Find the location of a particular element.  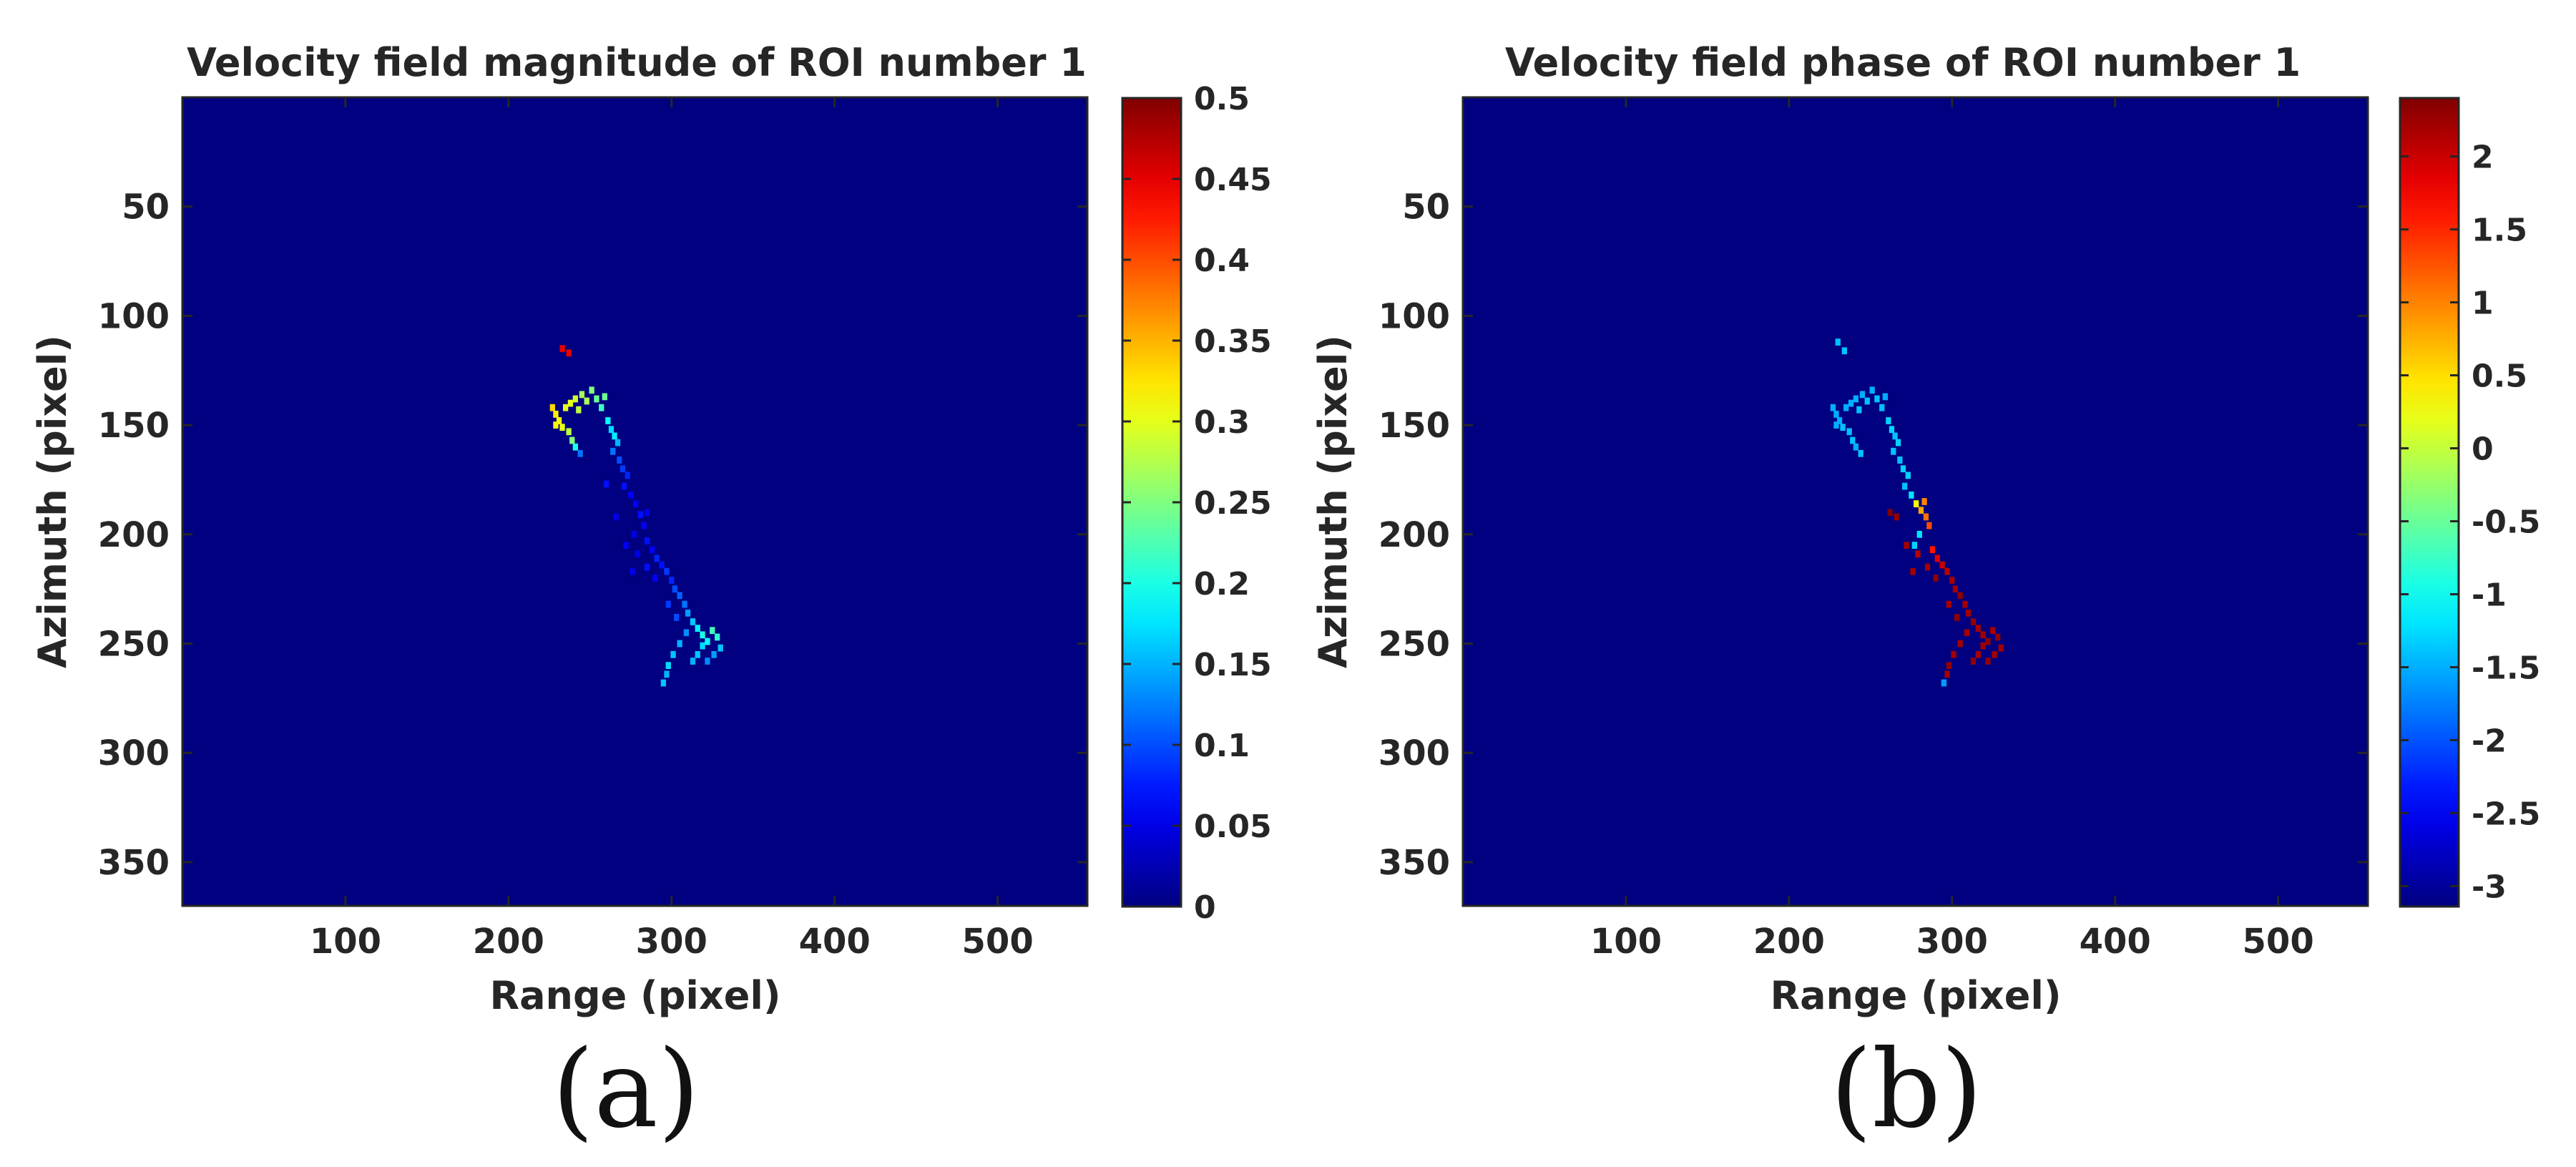

colorbar-tick-label: 0.15 is located at coordinates (1233, 665).